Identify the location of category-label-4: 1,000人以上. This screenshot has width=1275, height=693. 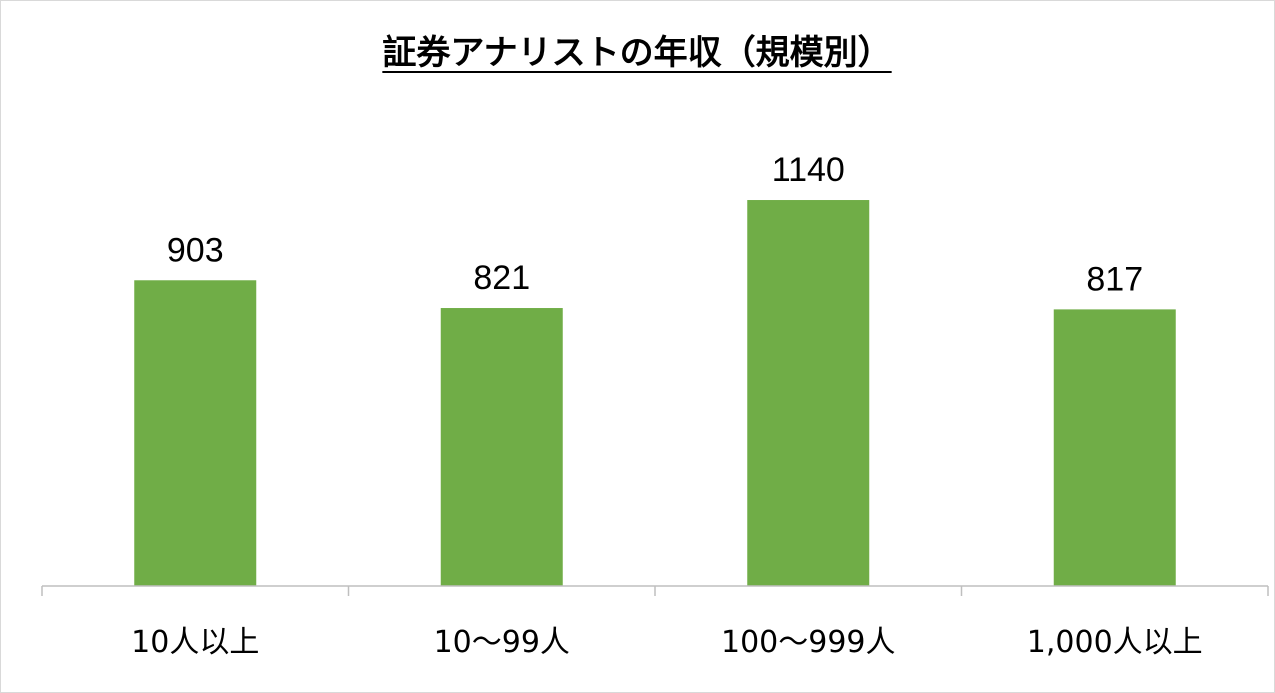
(1115, 642).